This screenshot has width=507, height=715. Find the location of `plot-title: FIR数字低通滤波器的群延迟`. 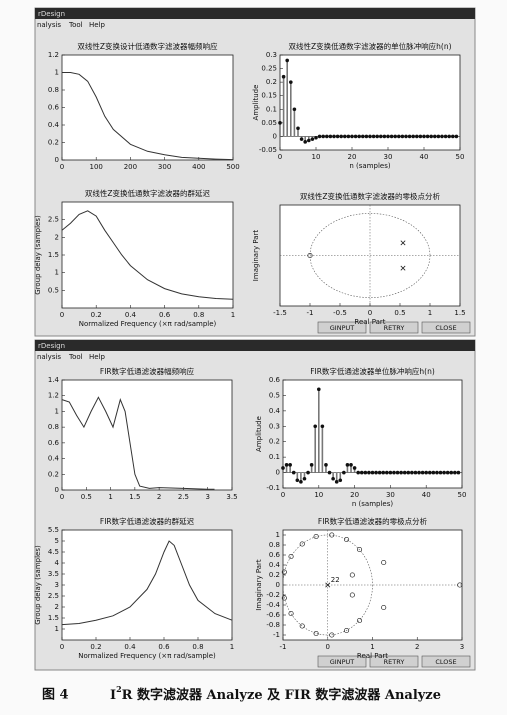

plot-title: FIR数字低通滤波器的群延迟 is located at coordinates (147, 521).